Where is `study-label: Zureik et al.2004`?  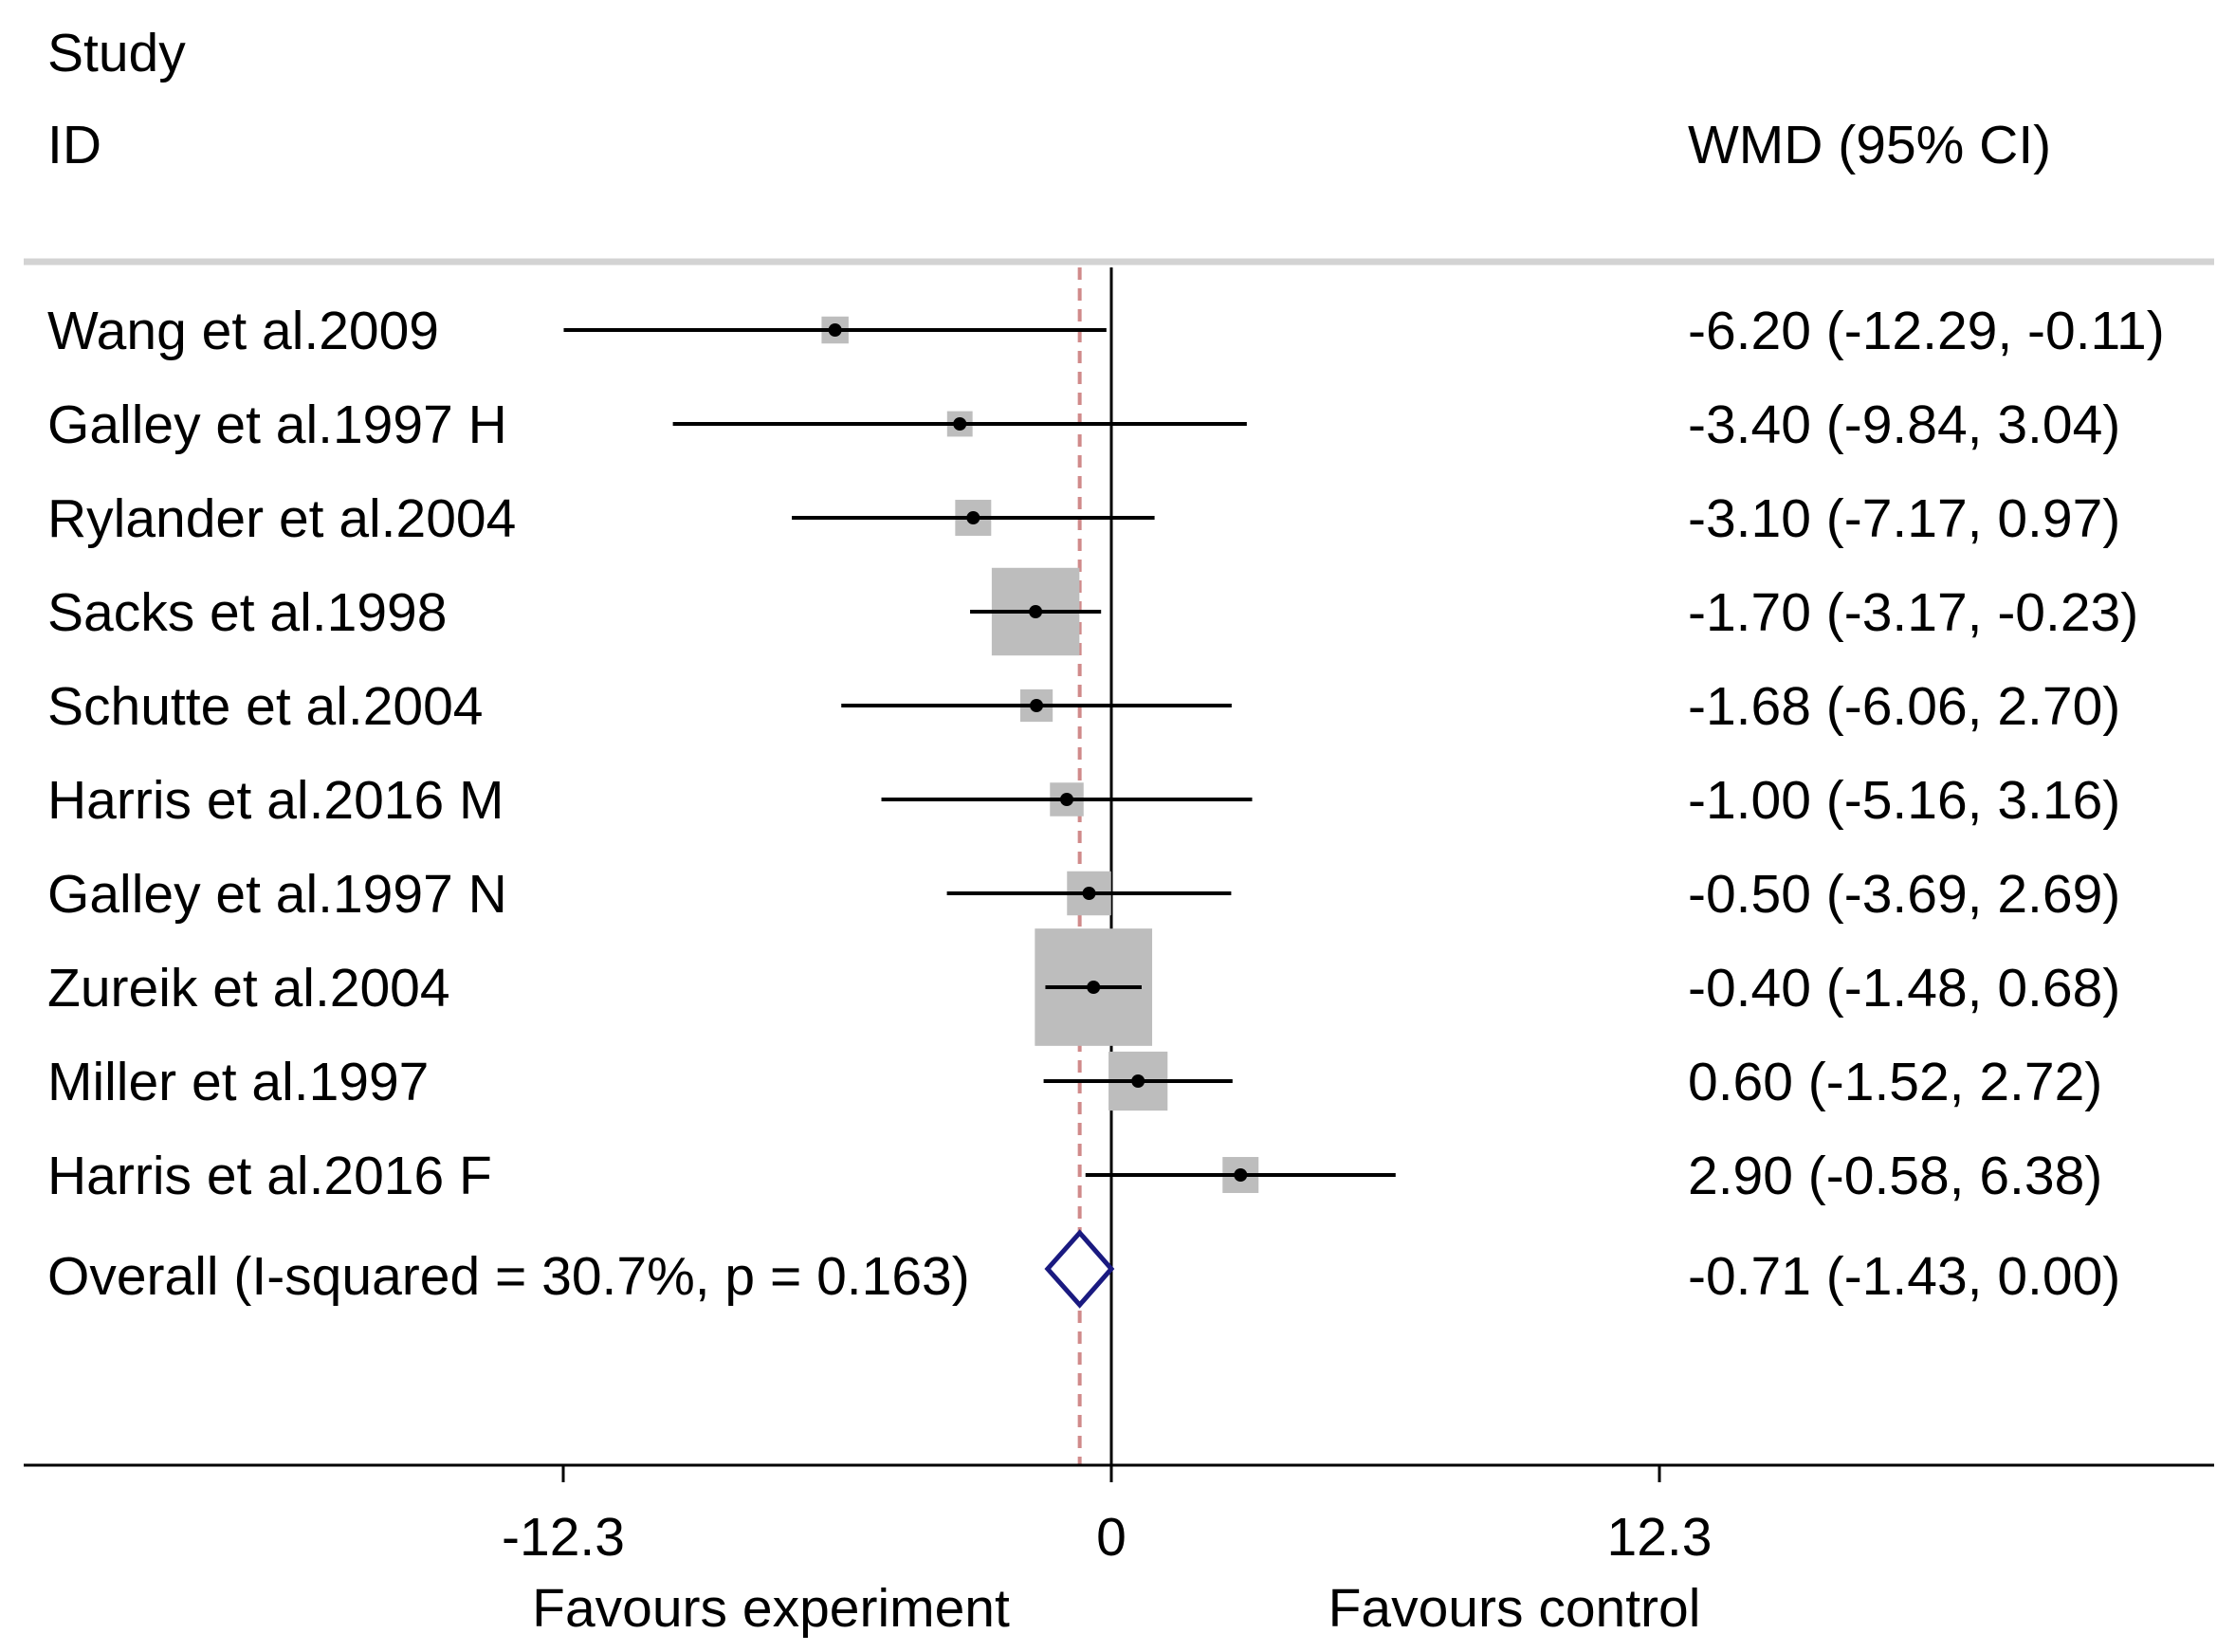 study-label: Zureik et al.2004 is located at coordinates (249, 989).